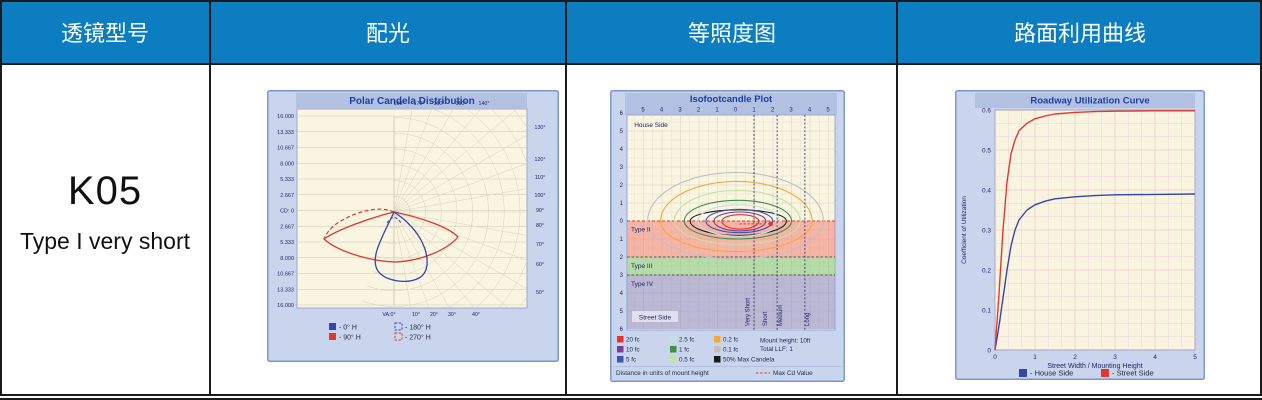 The height and width of the screenshot is (400, 1262). I want to click on polar-bottom-angles: VA:0° 10° 20° 30° 40°, so click(431, 315).